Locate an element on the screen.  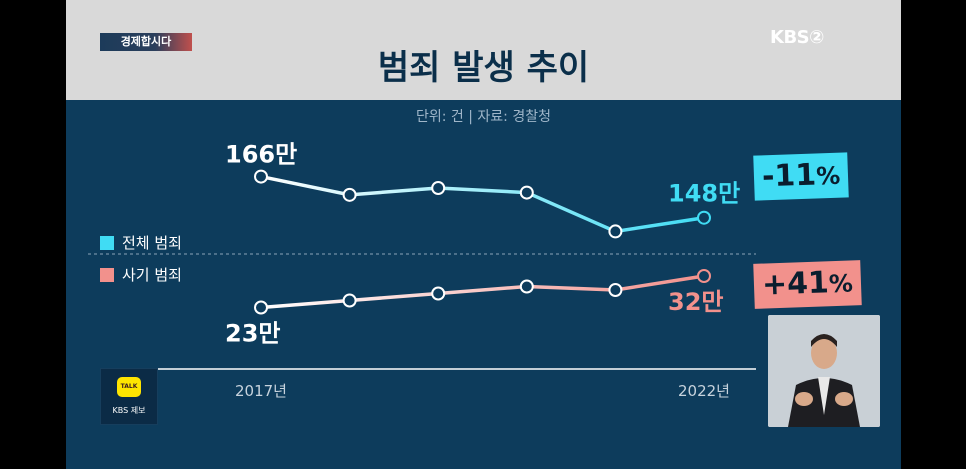
fraud-change-badge: +41% is located at coordinates (807, 284).